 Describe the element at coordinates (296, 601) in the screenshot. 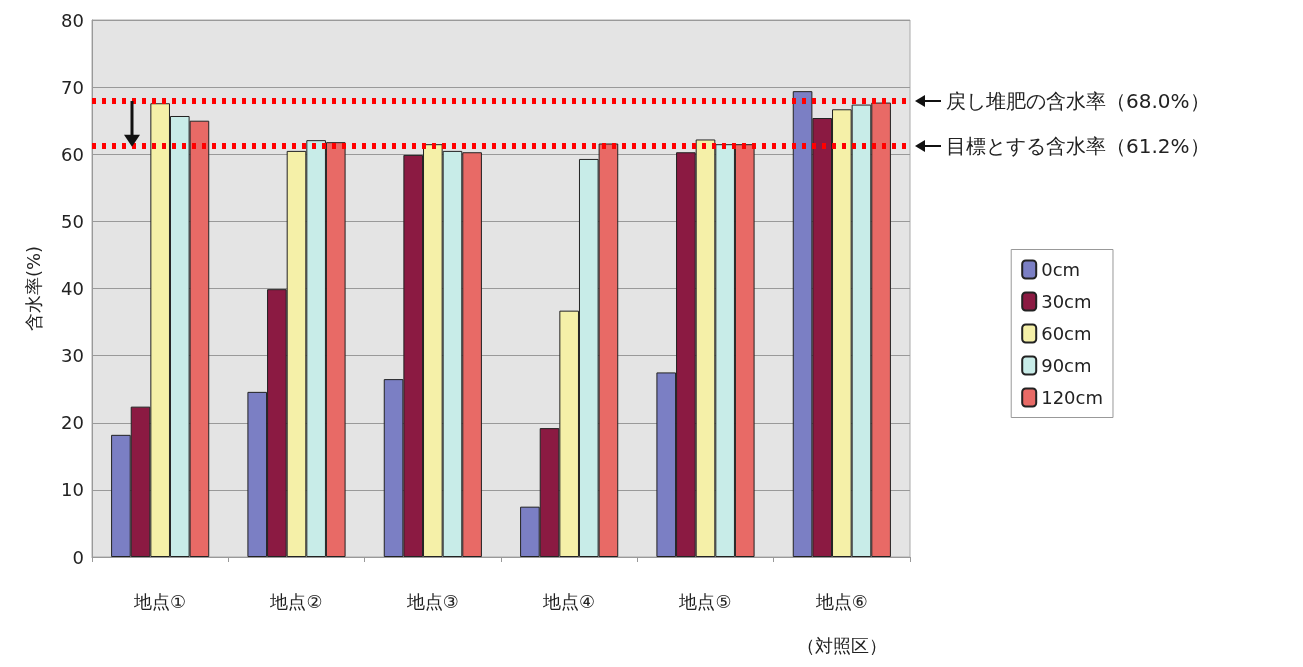

I see `x-tick-label: 地点②` at that location.